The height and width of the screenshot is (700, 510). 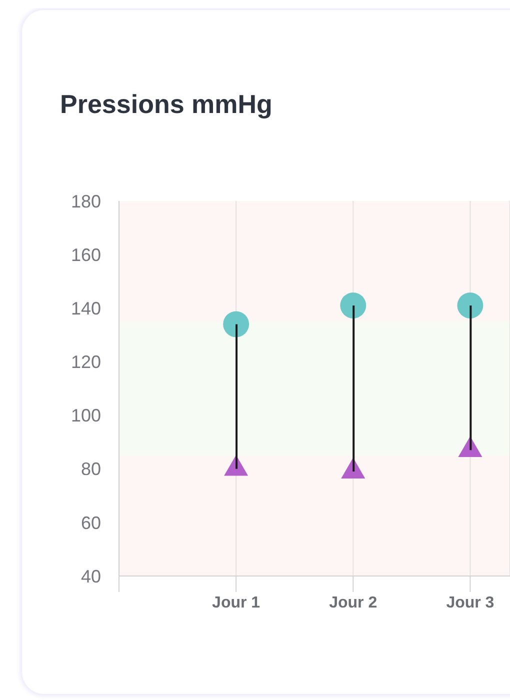 What do you see at coordinates (90, 576) in the screenshot?
I see `y-tick-label: 40` at bounding box center [90, 576].